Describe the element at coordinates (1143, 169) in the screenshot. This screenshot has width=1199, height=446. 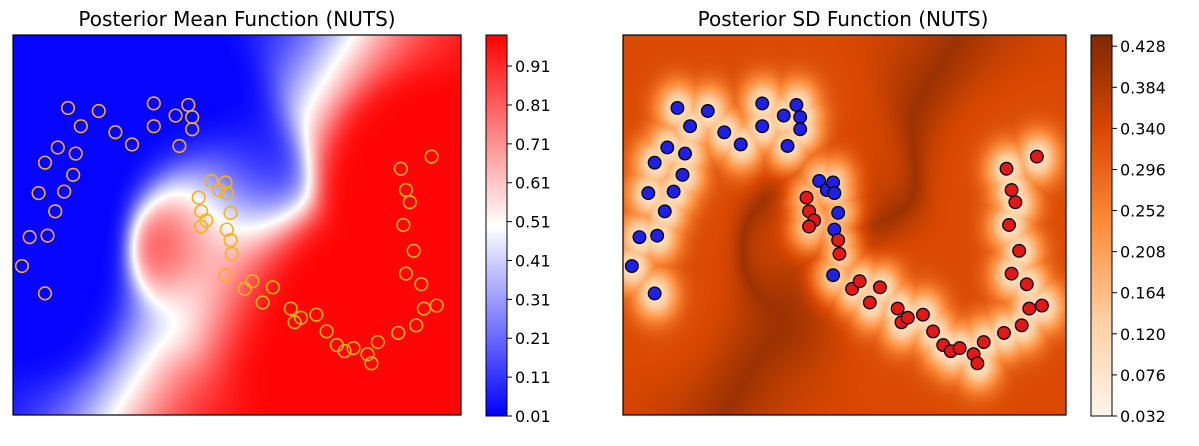
I see `sd-colorbar-tick-label-6: 0.296` at that location.